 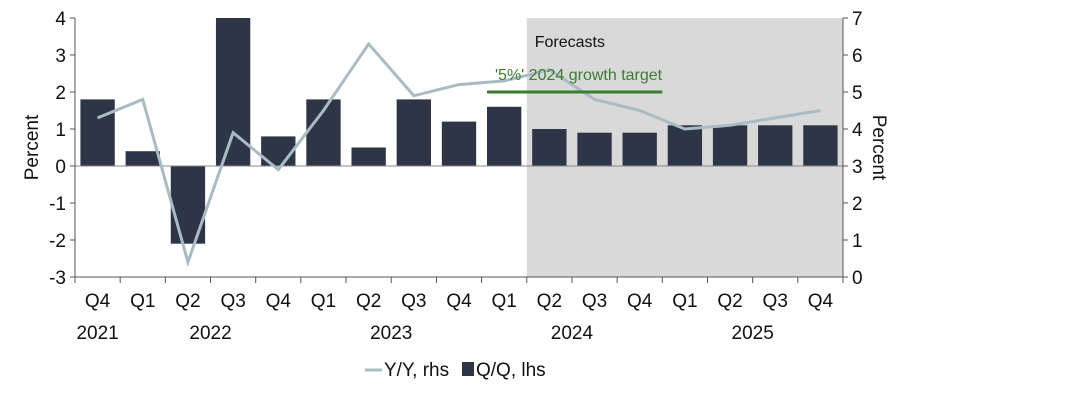 I want to click on right-tick-label: 0, so click(x=857, y=278).